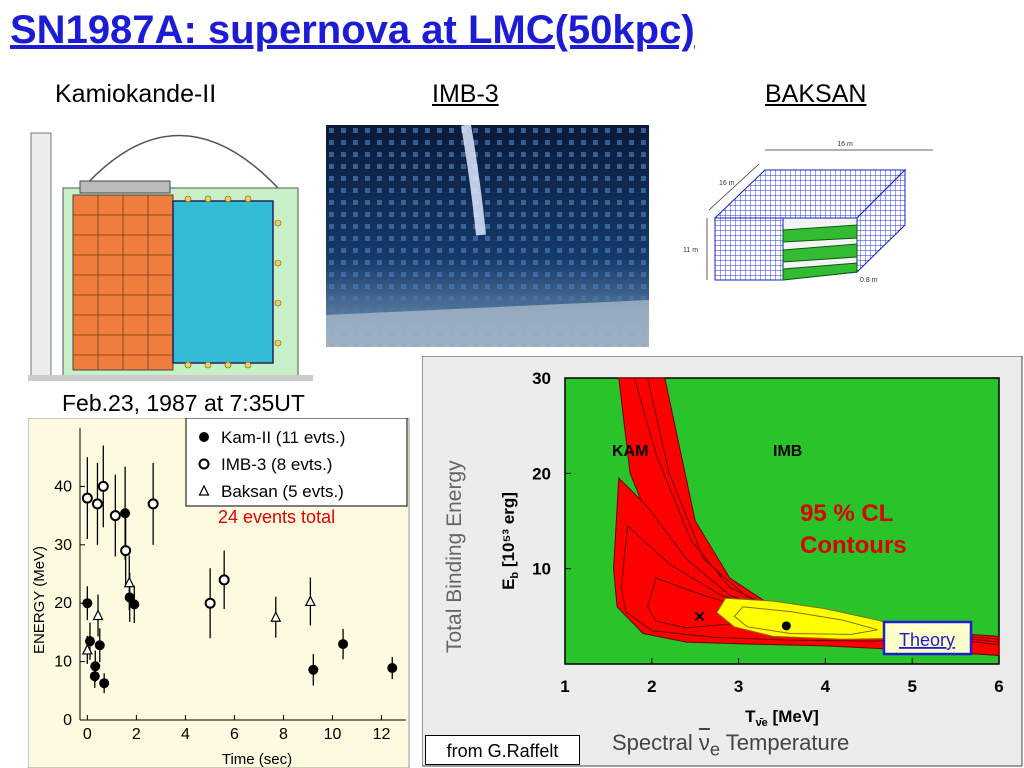  I want to click on kamiokande-diagram, so click(170, 243).